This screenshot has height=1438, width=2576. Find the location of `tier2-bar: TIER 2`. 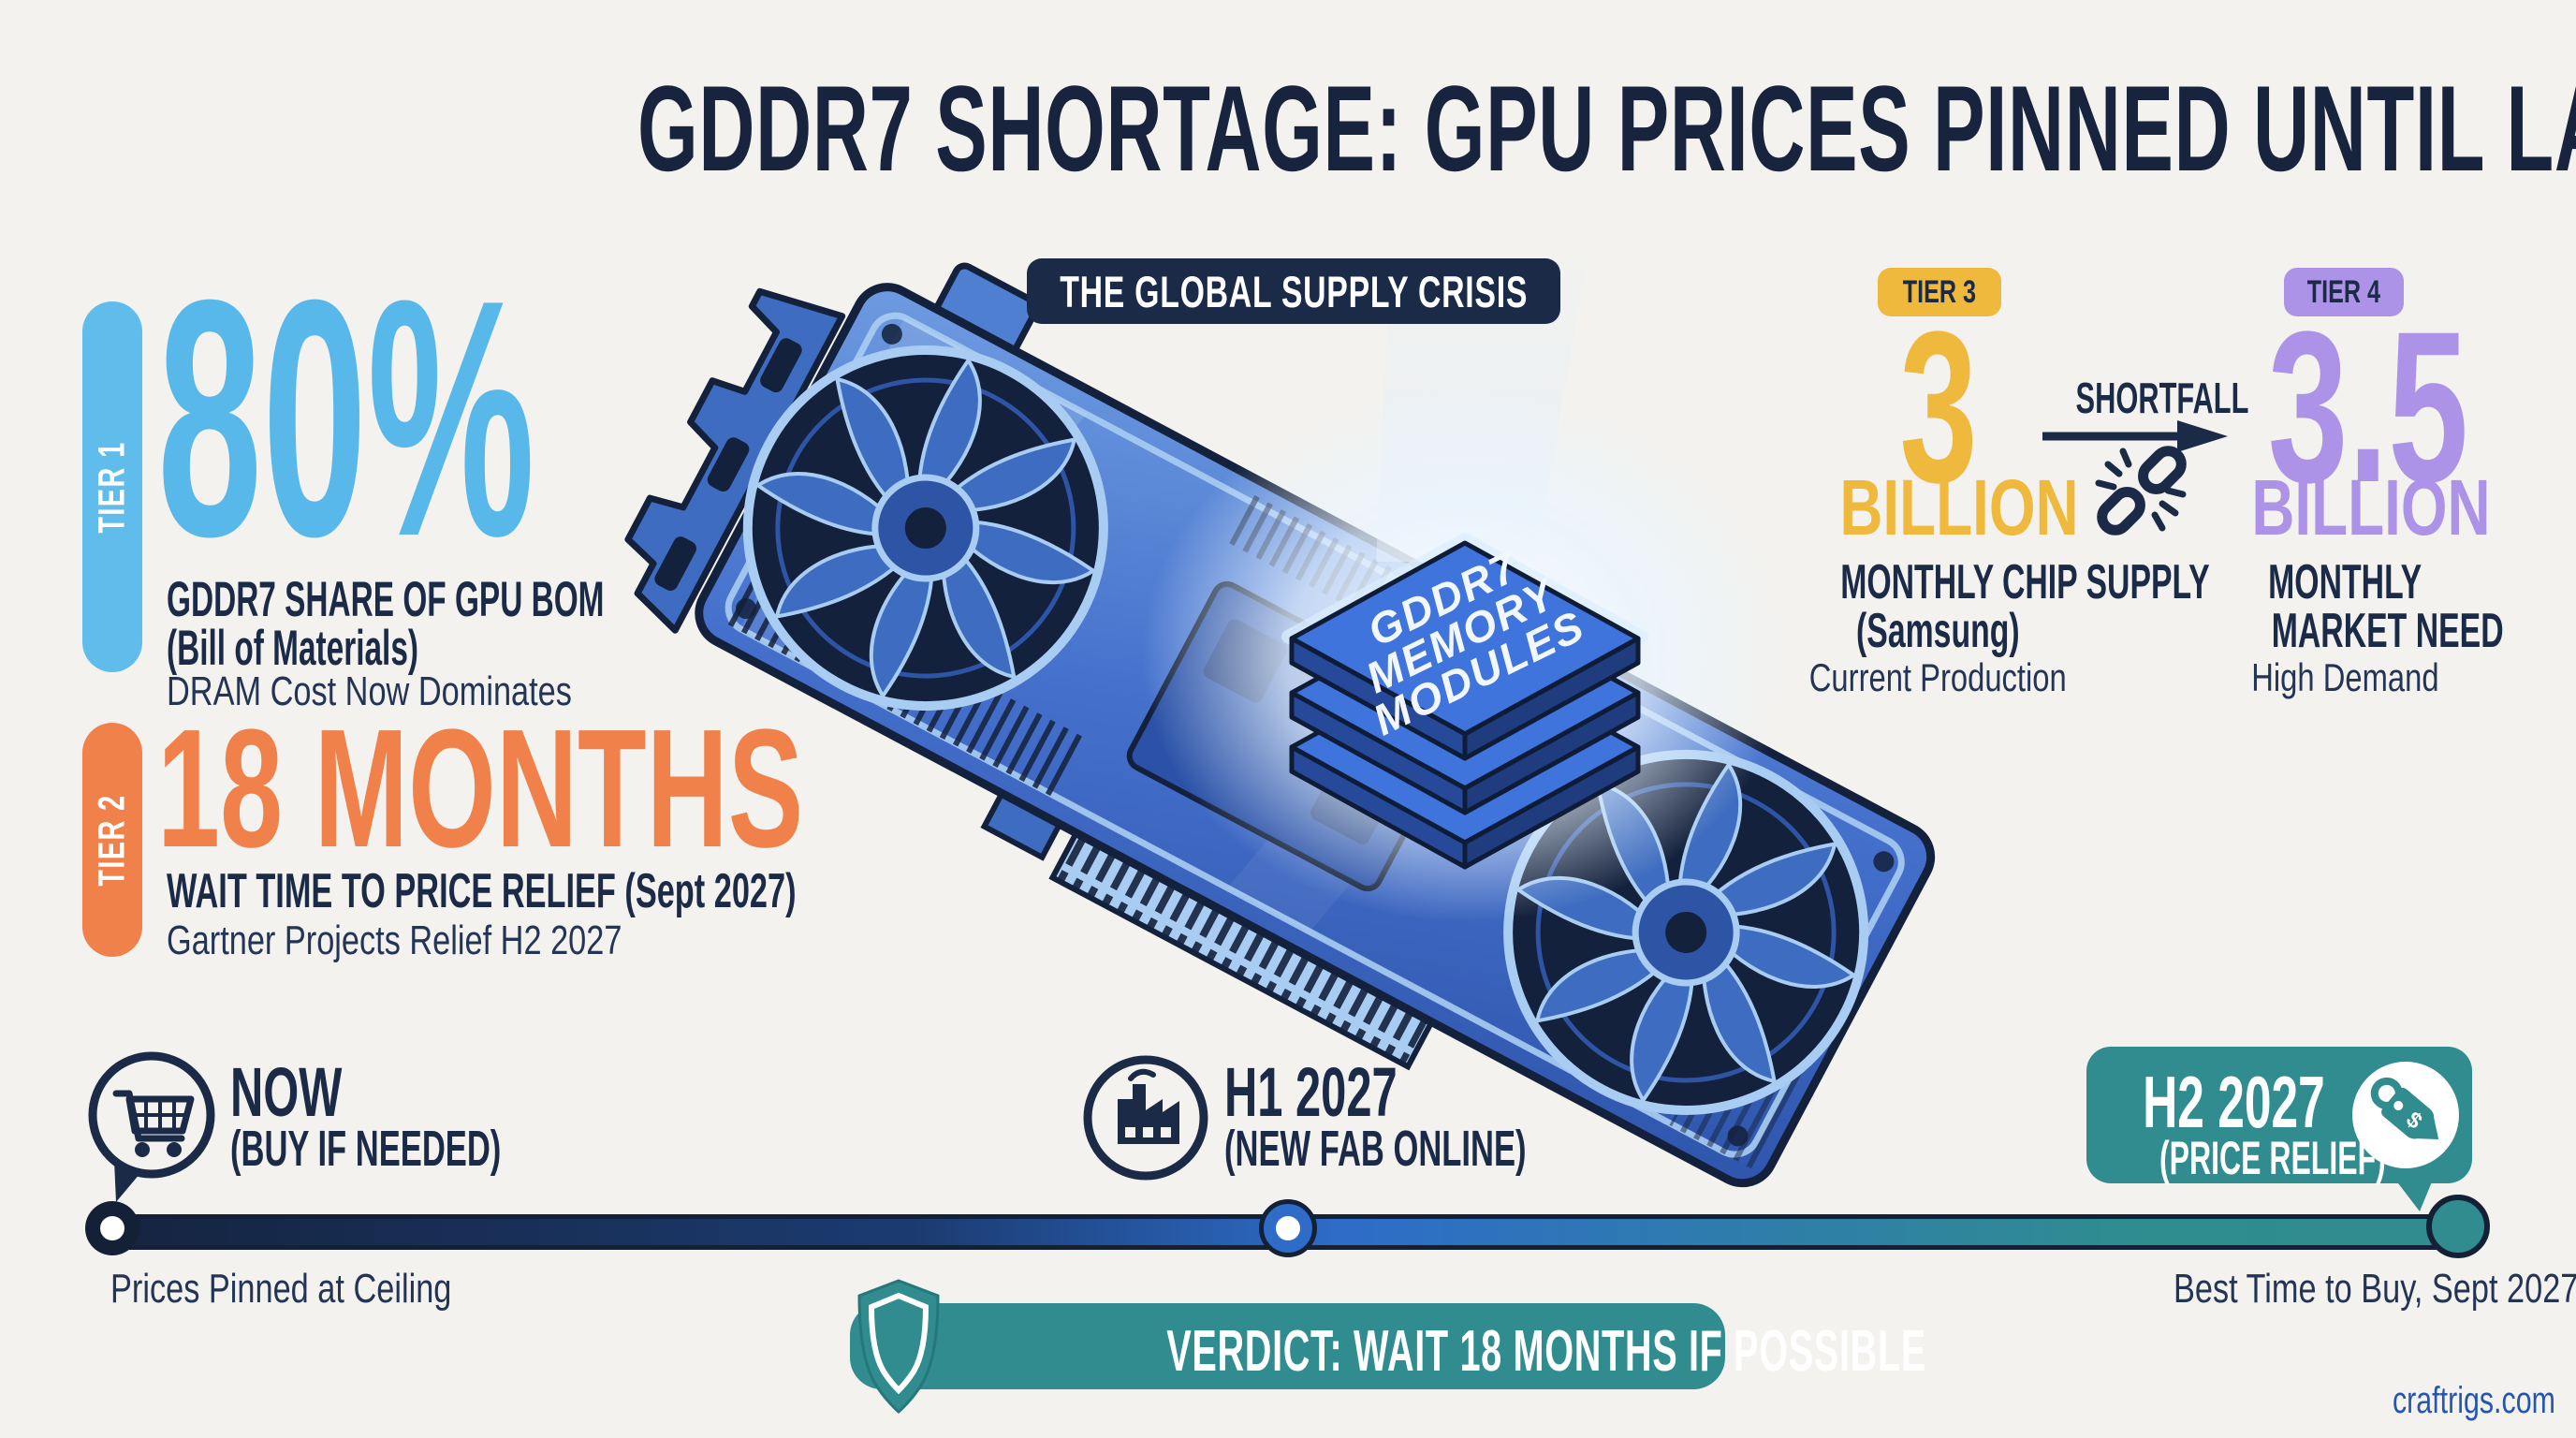

tier2-bar: TIER 2 is located at coordinates (112, 840).